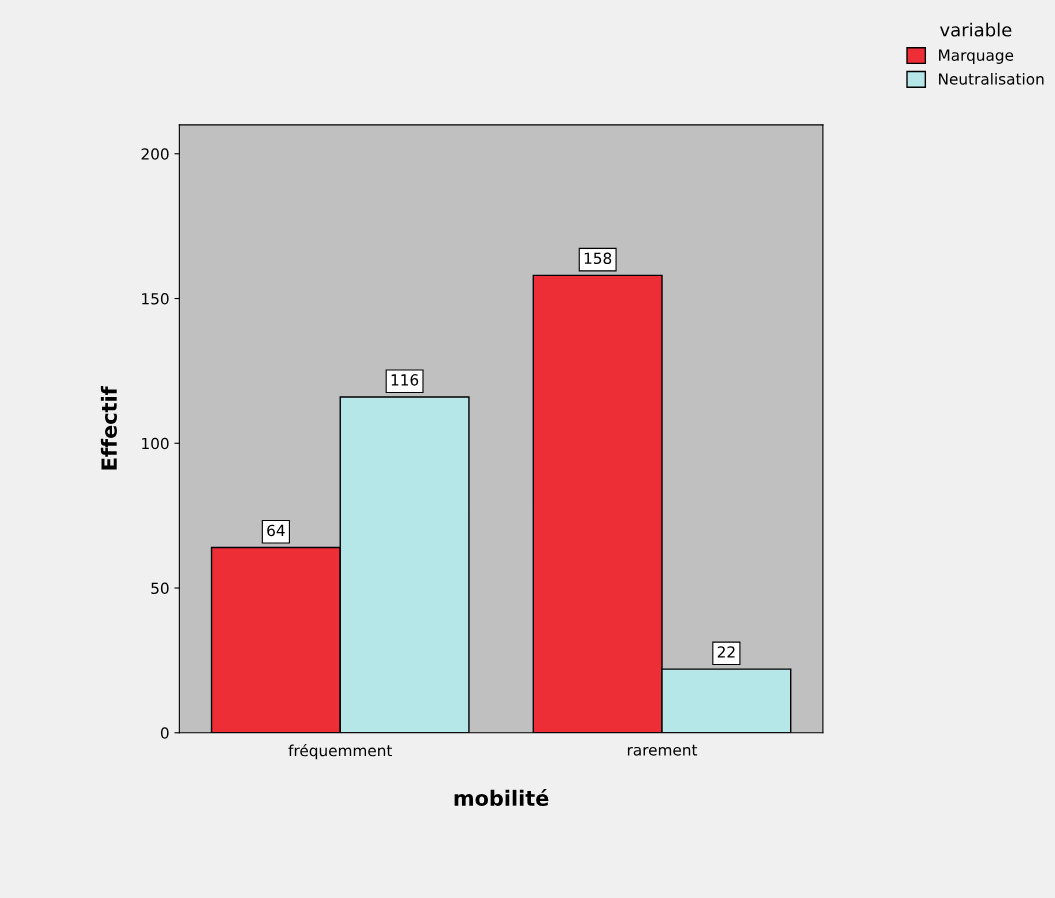 The image size is (1055, 898). I want to click on x-tick-label: fréquemment, so click(340, 751).